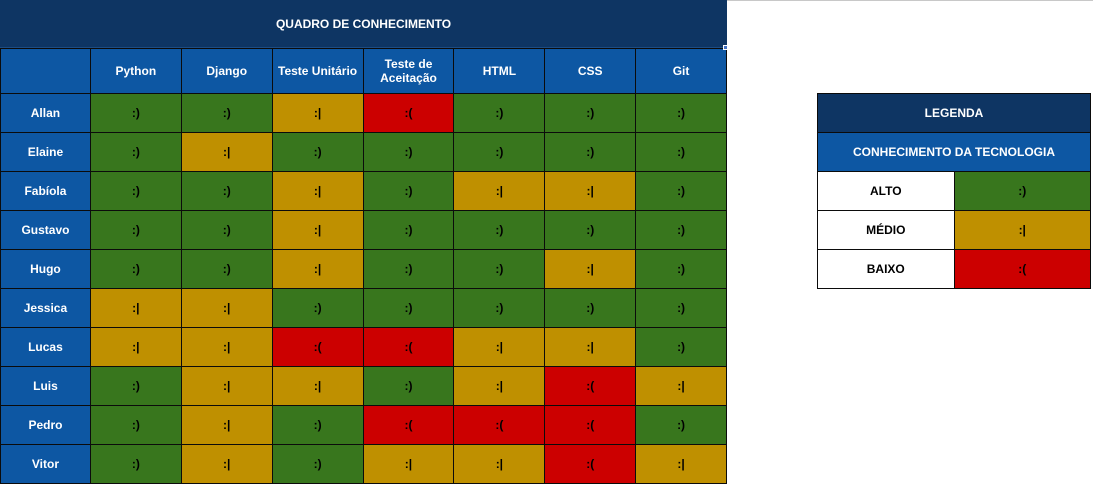 The height and width of the screenshot is (496, 1093). I want to click on row-header-name: Luis, so click(45, 386).